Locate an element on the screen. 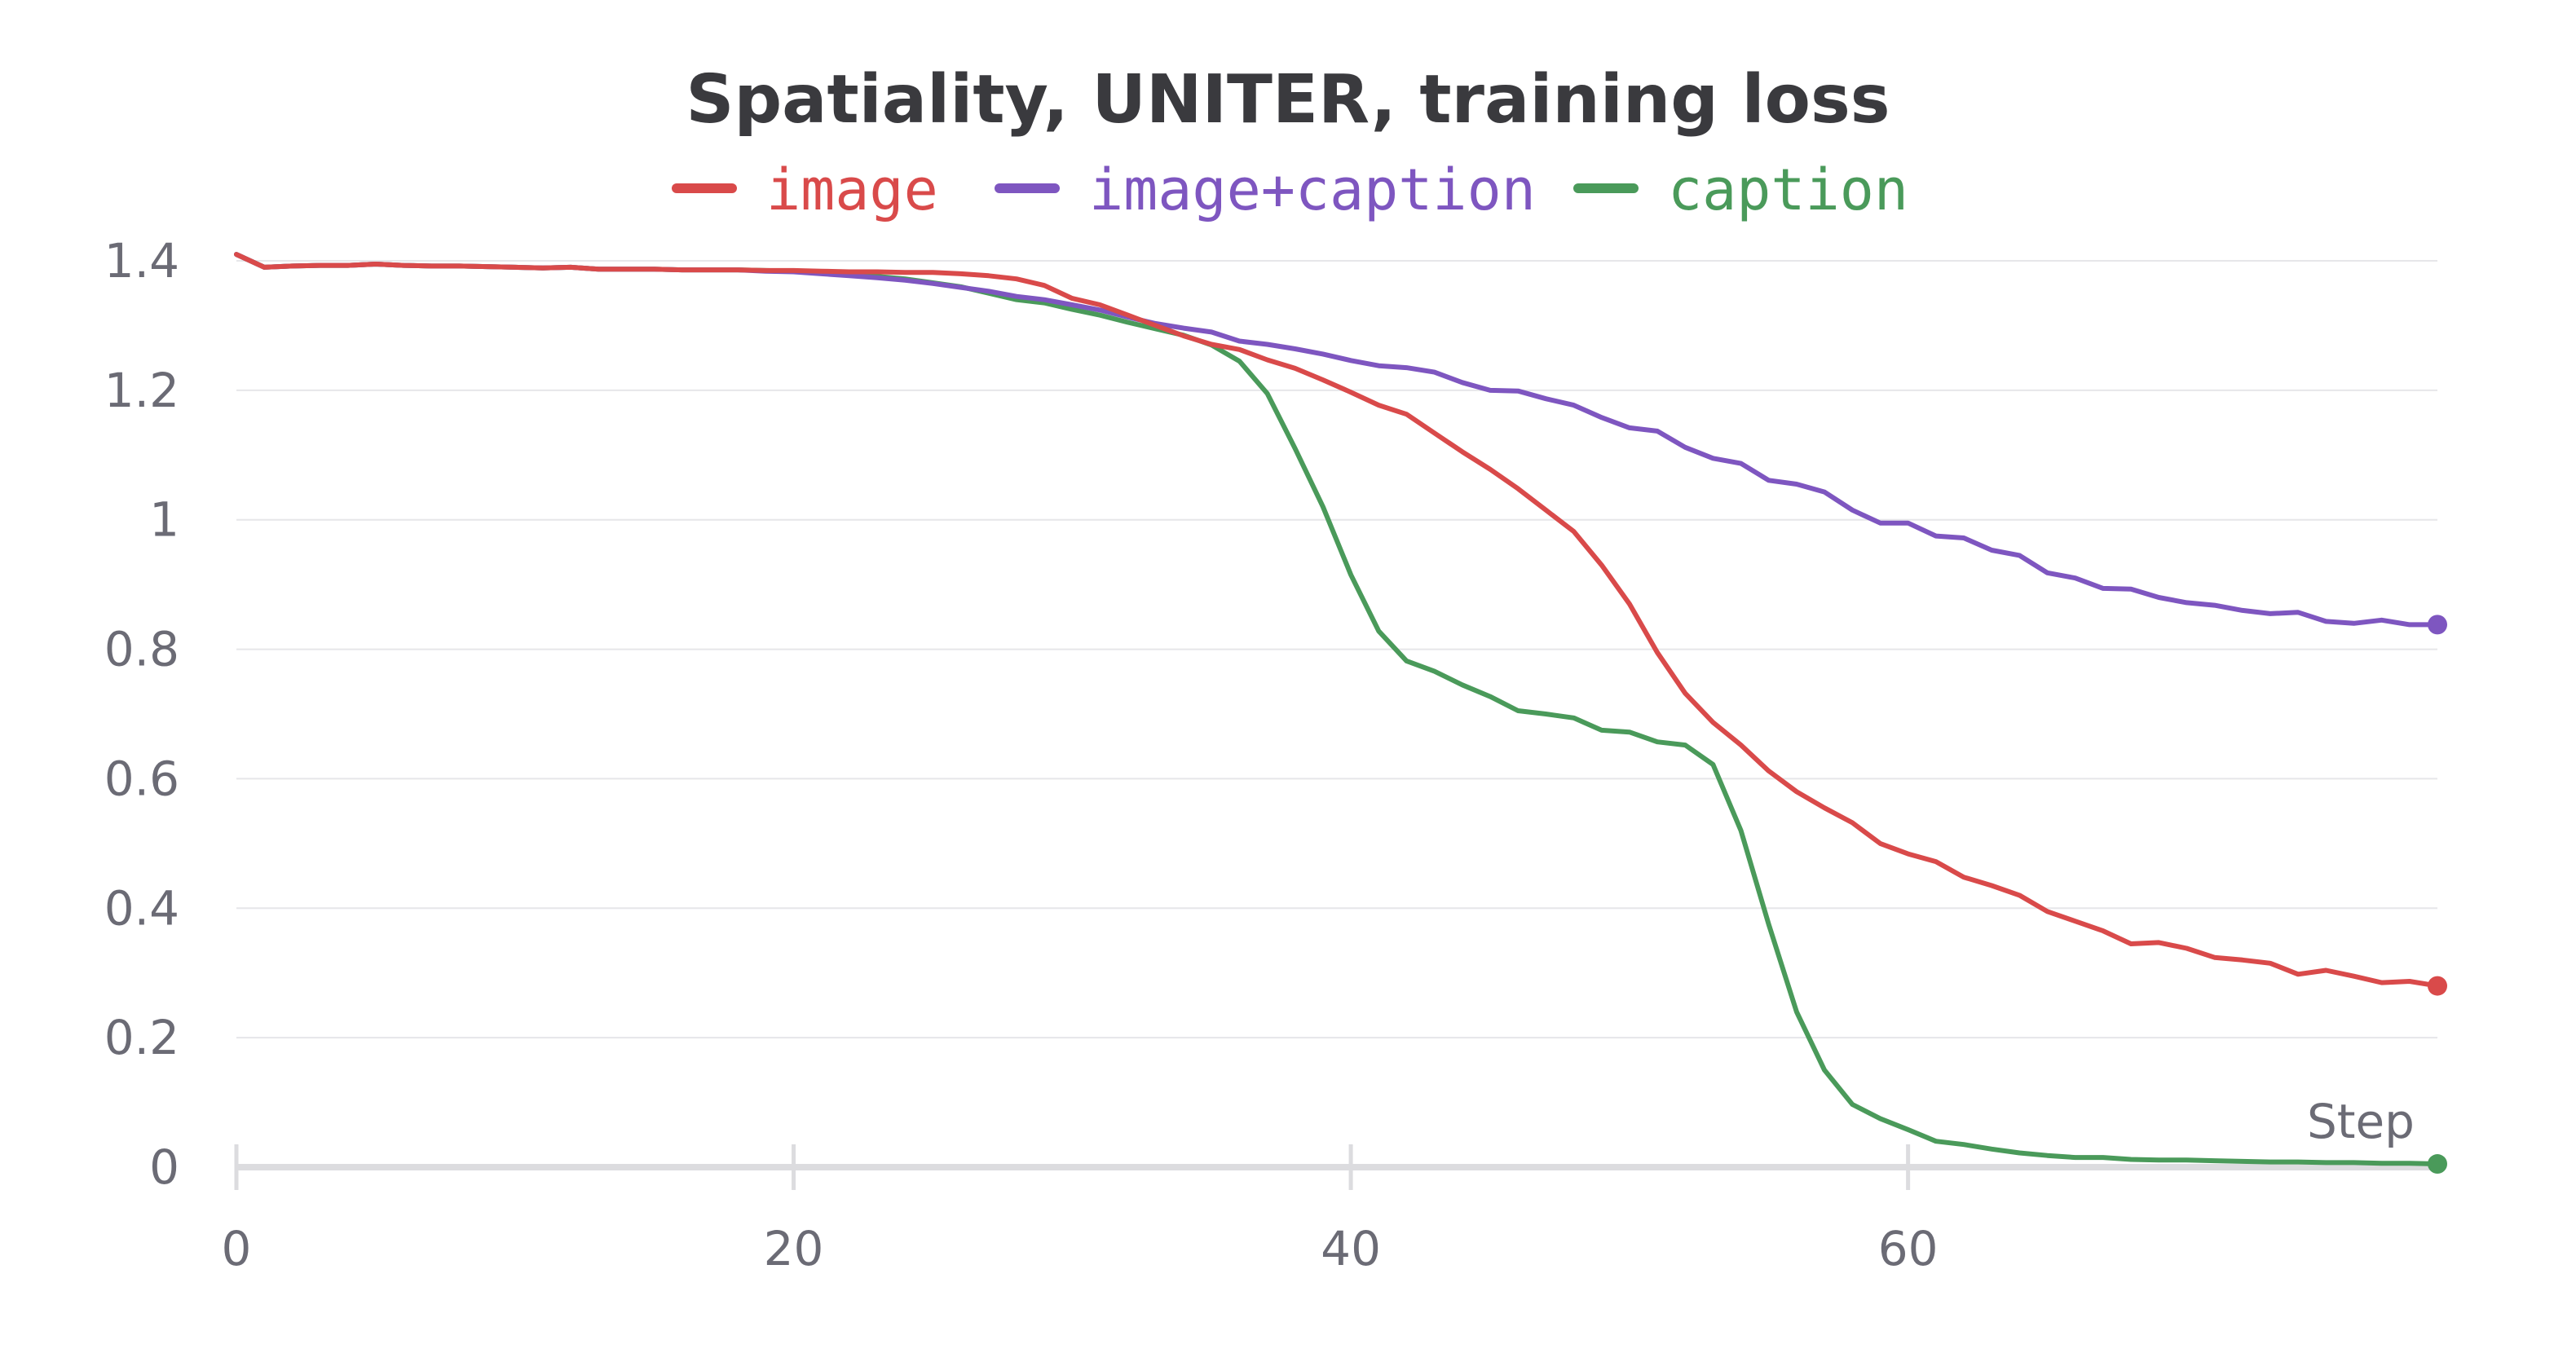 The width and height of the screenshot is (2576, 1353). y-tick-label: 0.4 is located at coordinates (141, 908).